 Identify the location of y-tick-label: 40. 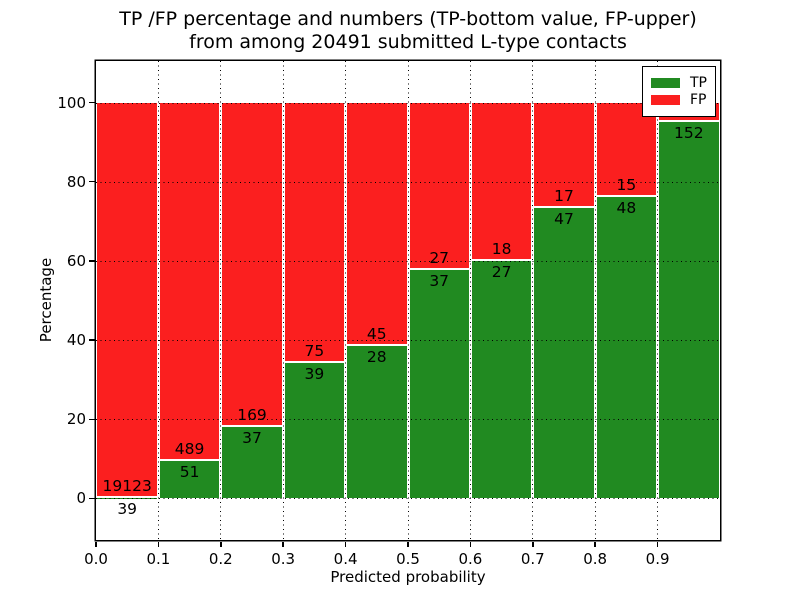
(76, 340).